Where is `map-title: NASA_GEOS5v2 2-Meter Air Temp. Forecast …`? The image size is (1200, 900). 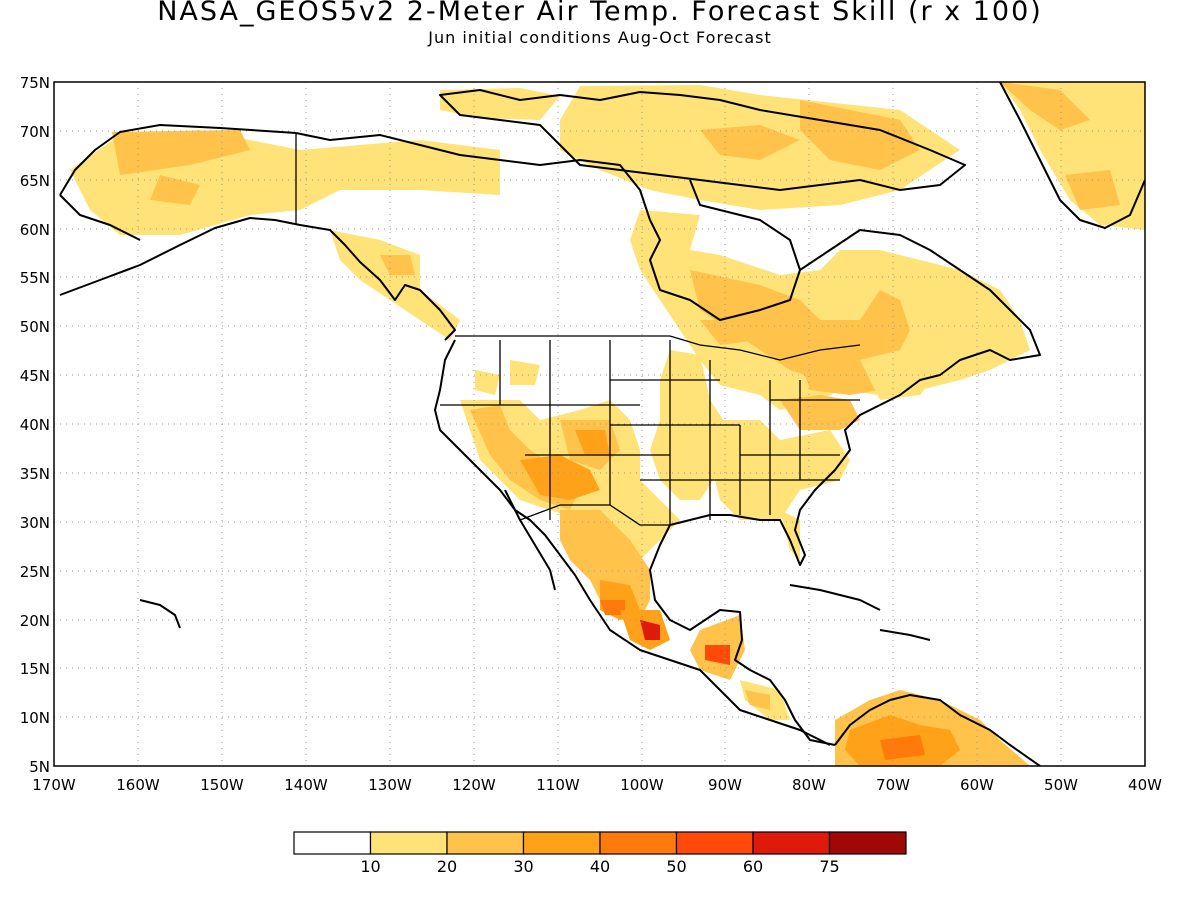 map-title: NASA_GEOS5v2 2-Meter Air Temp. Forecast … is located at coordinates (600, 13).